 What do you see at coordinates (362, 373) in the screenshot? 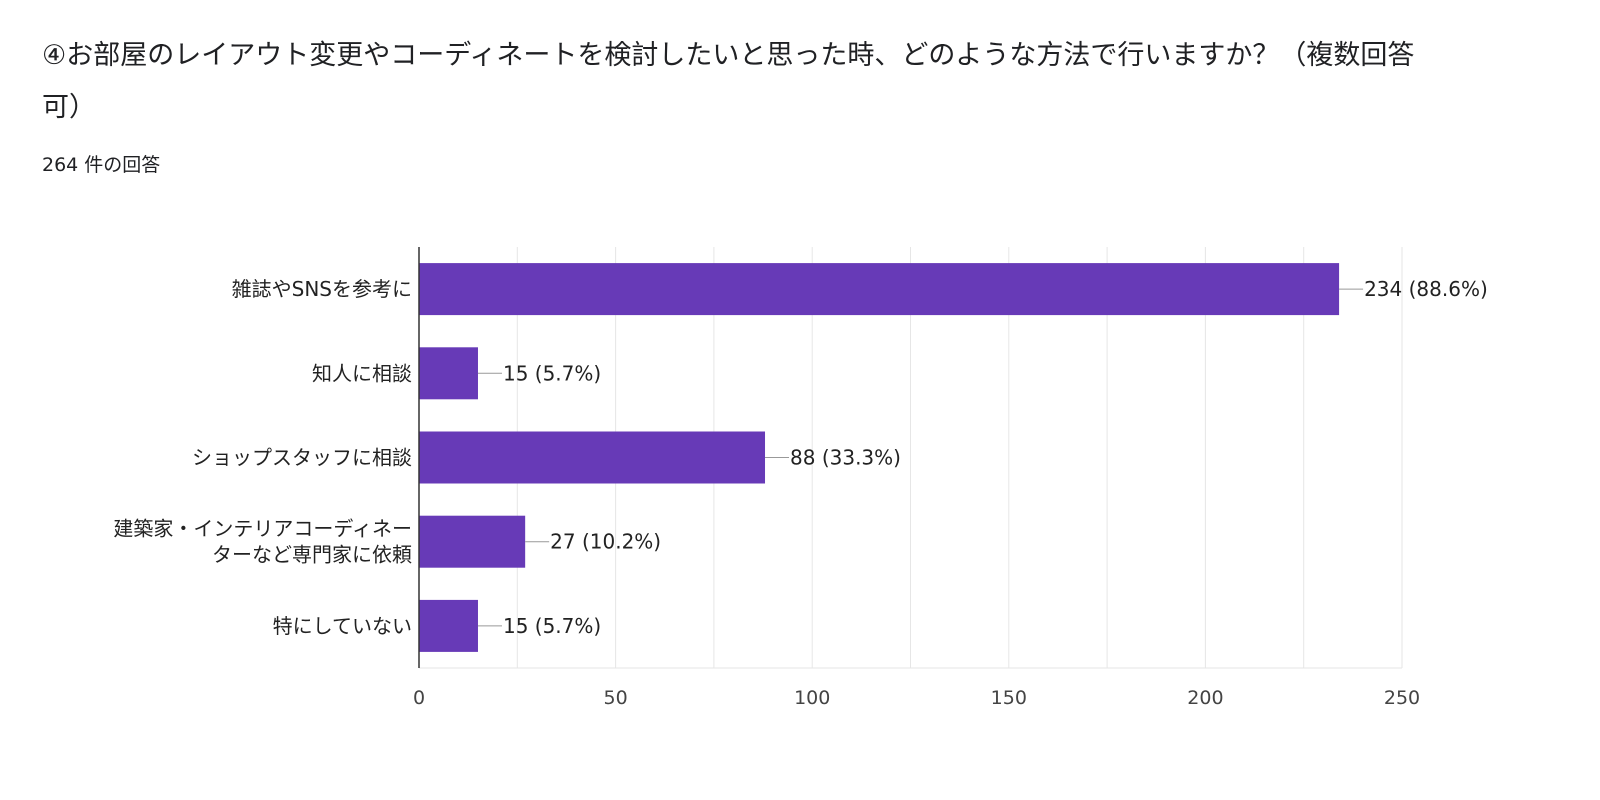
I see `category-label: 知人に相談` at bounding box center [362, 373].